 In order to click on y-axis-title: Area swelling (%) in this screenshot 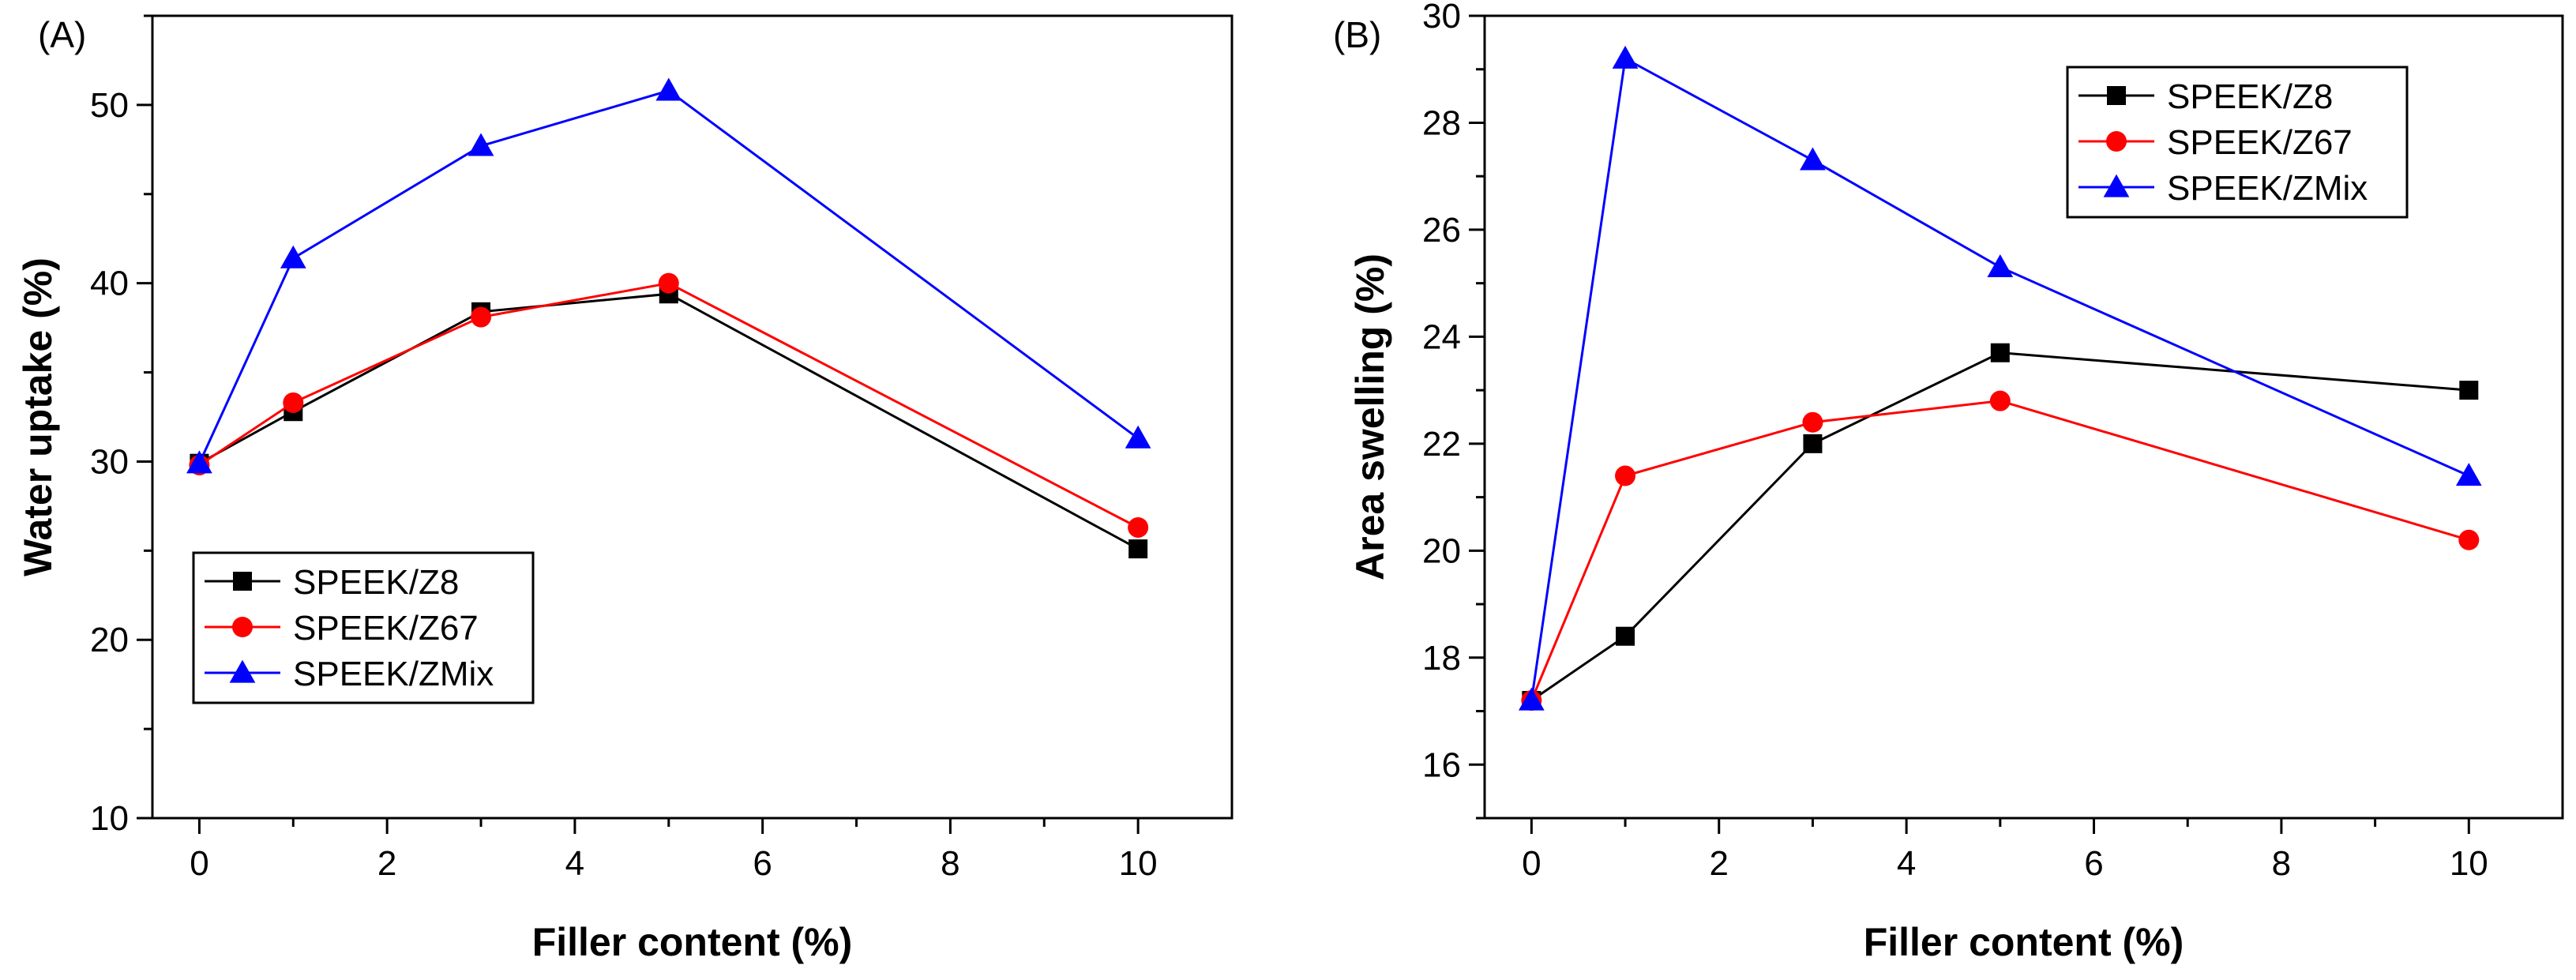, I will do `click(1370, 416)`.